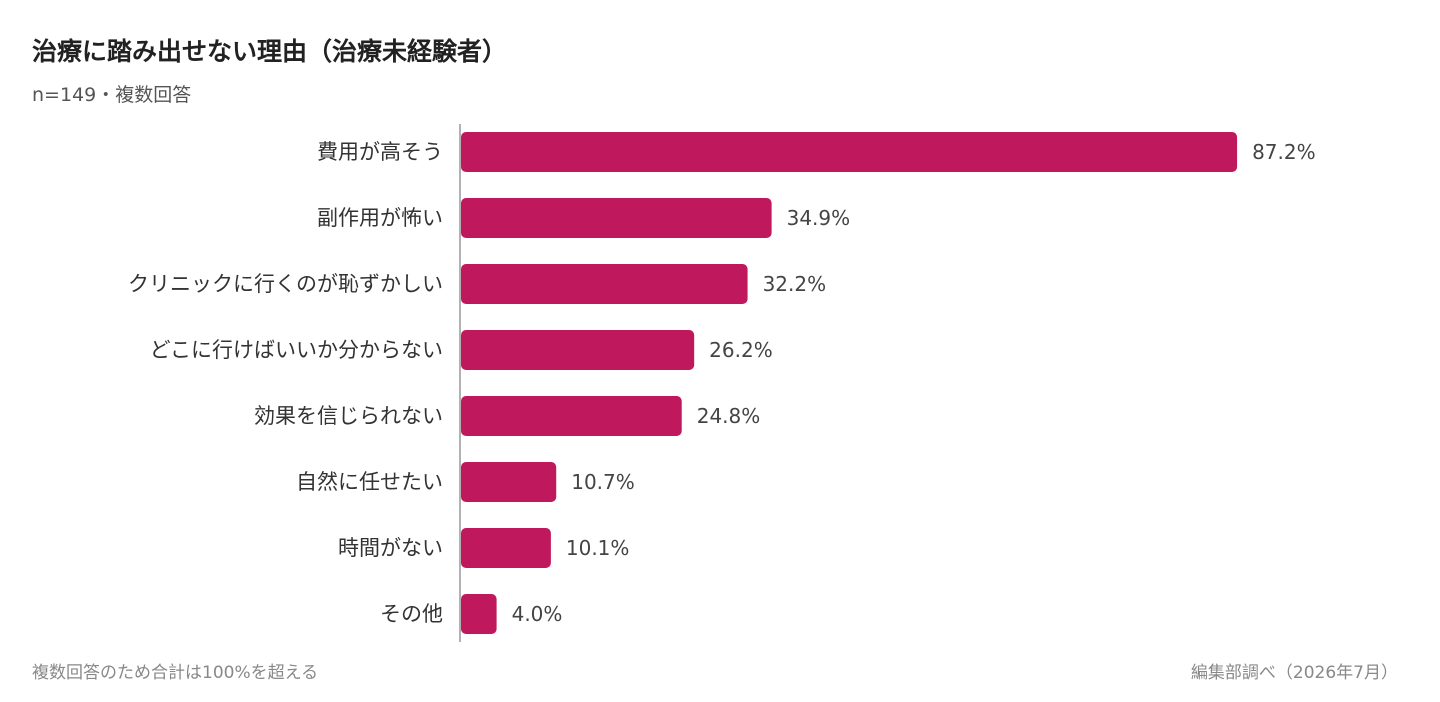 This screenshot has width=1440, height=702. What do you see at coordinates (285, 284) in the screenshot?
I see `category-label: クリニックに行くのが恥ずかしい` at bounding box center [285, 284].